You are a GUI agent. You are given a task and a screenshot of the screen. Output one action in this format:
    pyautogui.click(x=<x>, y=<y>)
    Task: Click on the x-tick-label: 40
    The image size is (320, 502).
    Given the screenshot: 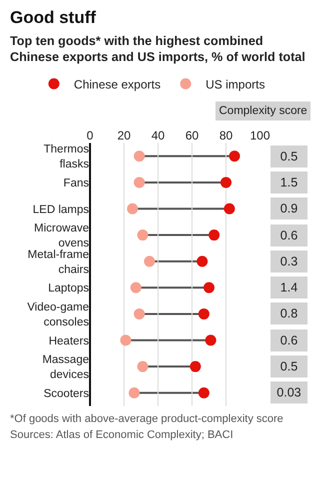 What is the action you would take?
    pyautogui.click(x=158, y=136)
    